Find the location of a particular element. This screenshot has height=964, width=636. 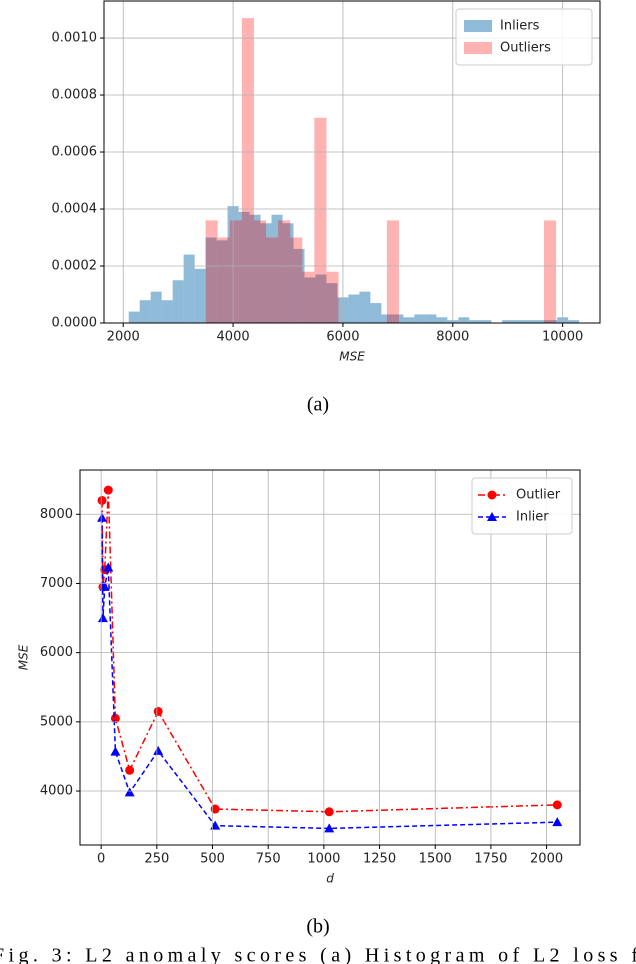

y-tick-label: 0.0002 is located at coordinates (75, 266).